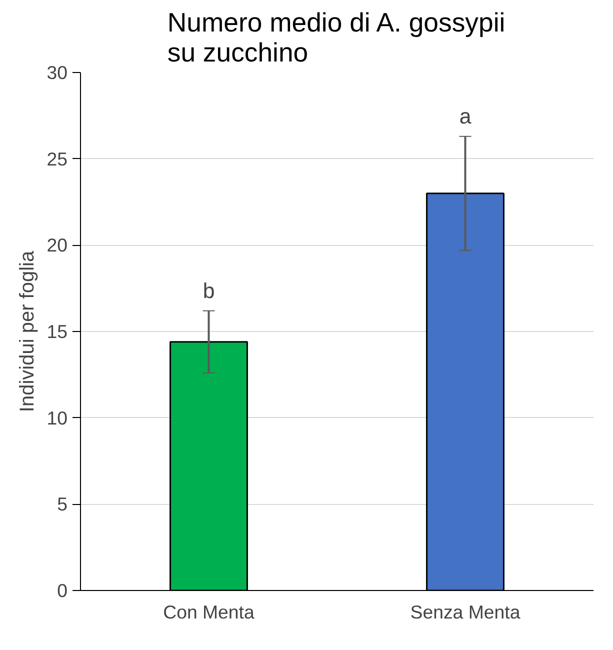 This screenshot has width=613, height=650. Describe the element at coordinates (209, 612) in the screenshot. I see `x-tick-label: Con Menta` at that location.